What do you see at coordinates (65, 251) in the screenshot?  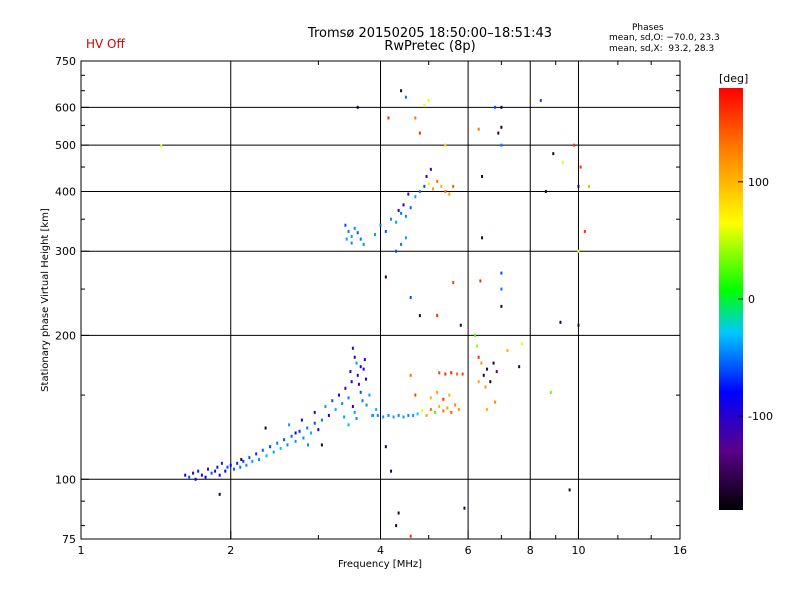 I see `y-tick-label: 300` at bounding box center [65, 251].